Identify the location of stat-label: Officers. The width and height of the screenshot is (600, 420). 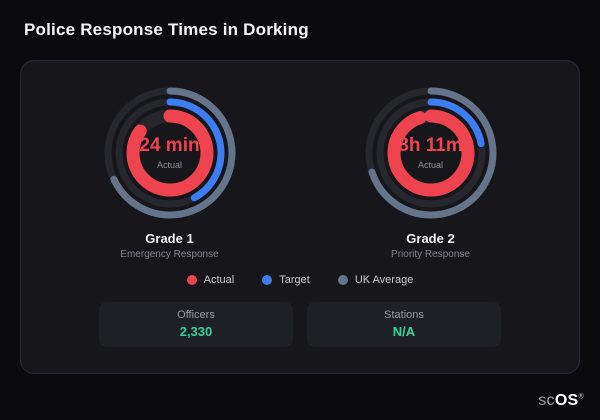
(196, 315).